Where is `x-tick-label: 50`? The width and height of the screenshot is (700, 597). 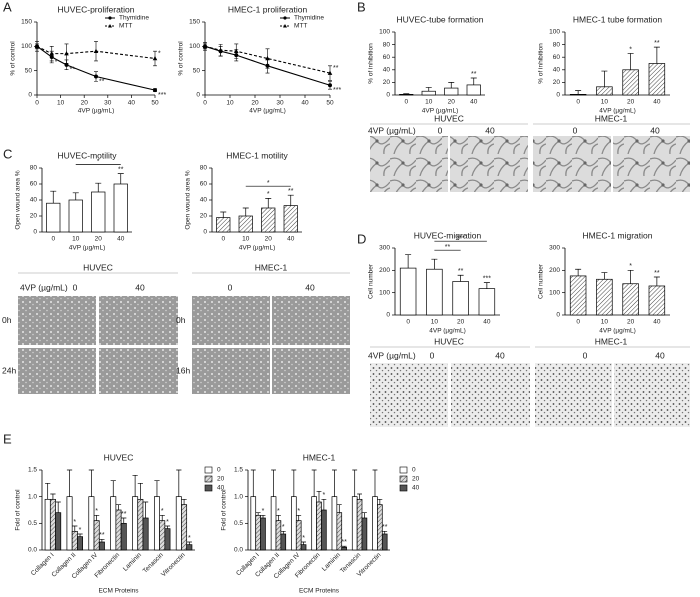 x-tick-label: 50 is located at coordinates (330, 103).